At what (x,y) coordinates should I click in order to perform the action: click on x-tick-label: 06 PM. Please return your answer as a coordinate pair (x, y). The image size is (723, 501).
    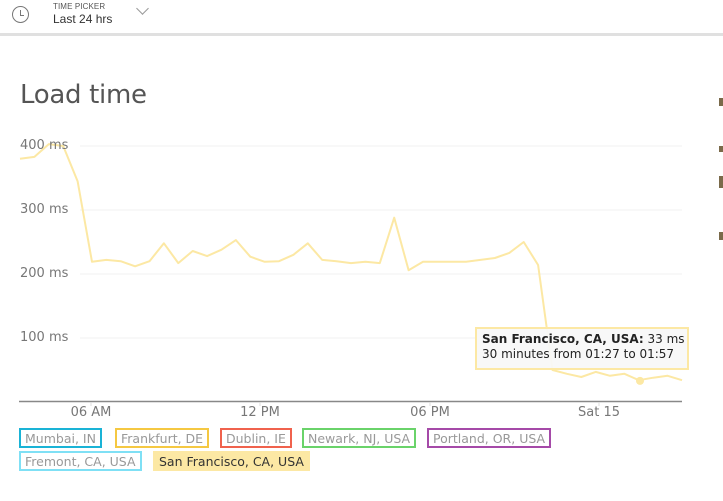
    Looking at the image, I should click on (430, 412).